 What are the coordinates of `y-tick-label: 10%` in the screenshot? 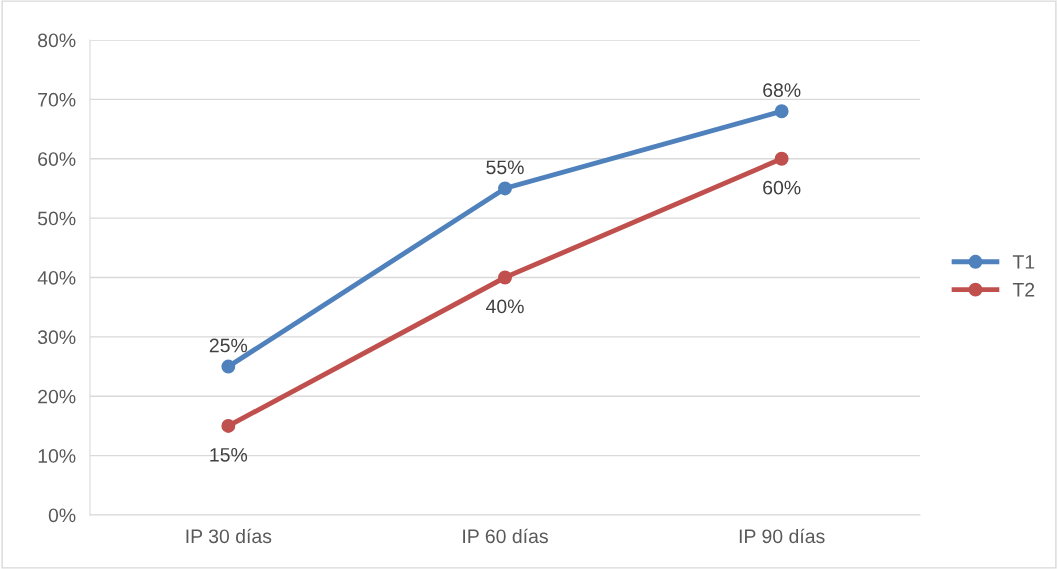 It's located at (57, 456).